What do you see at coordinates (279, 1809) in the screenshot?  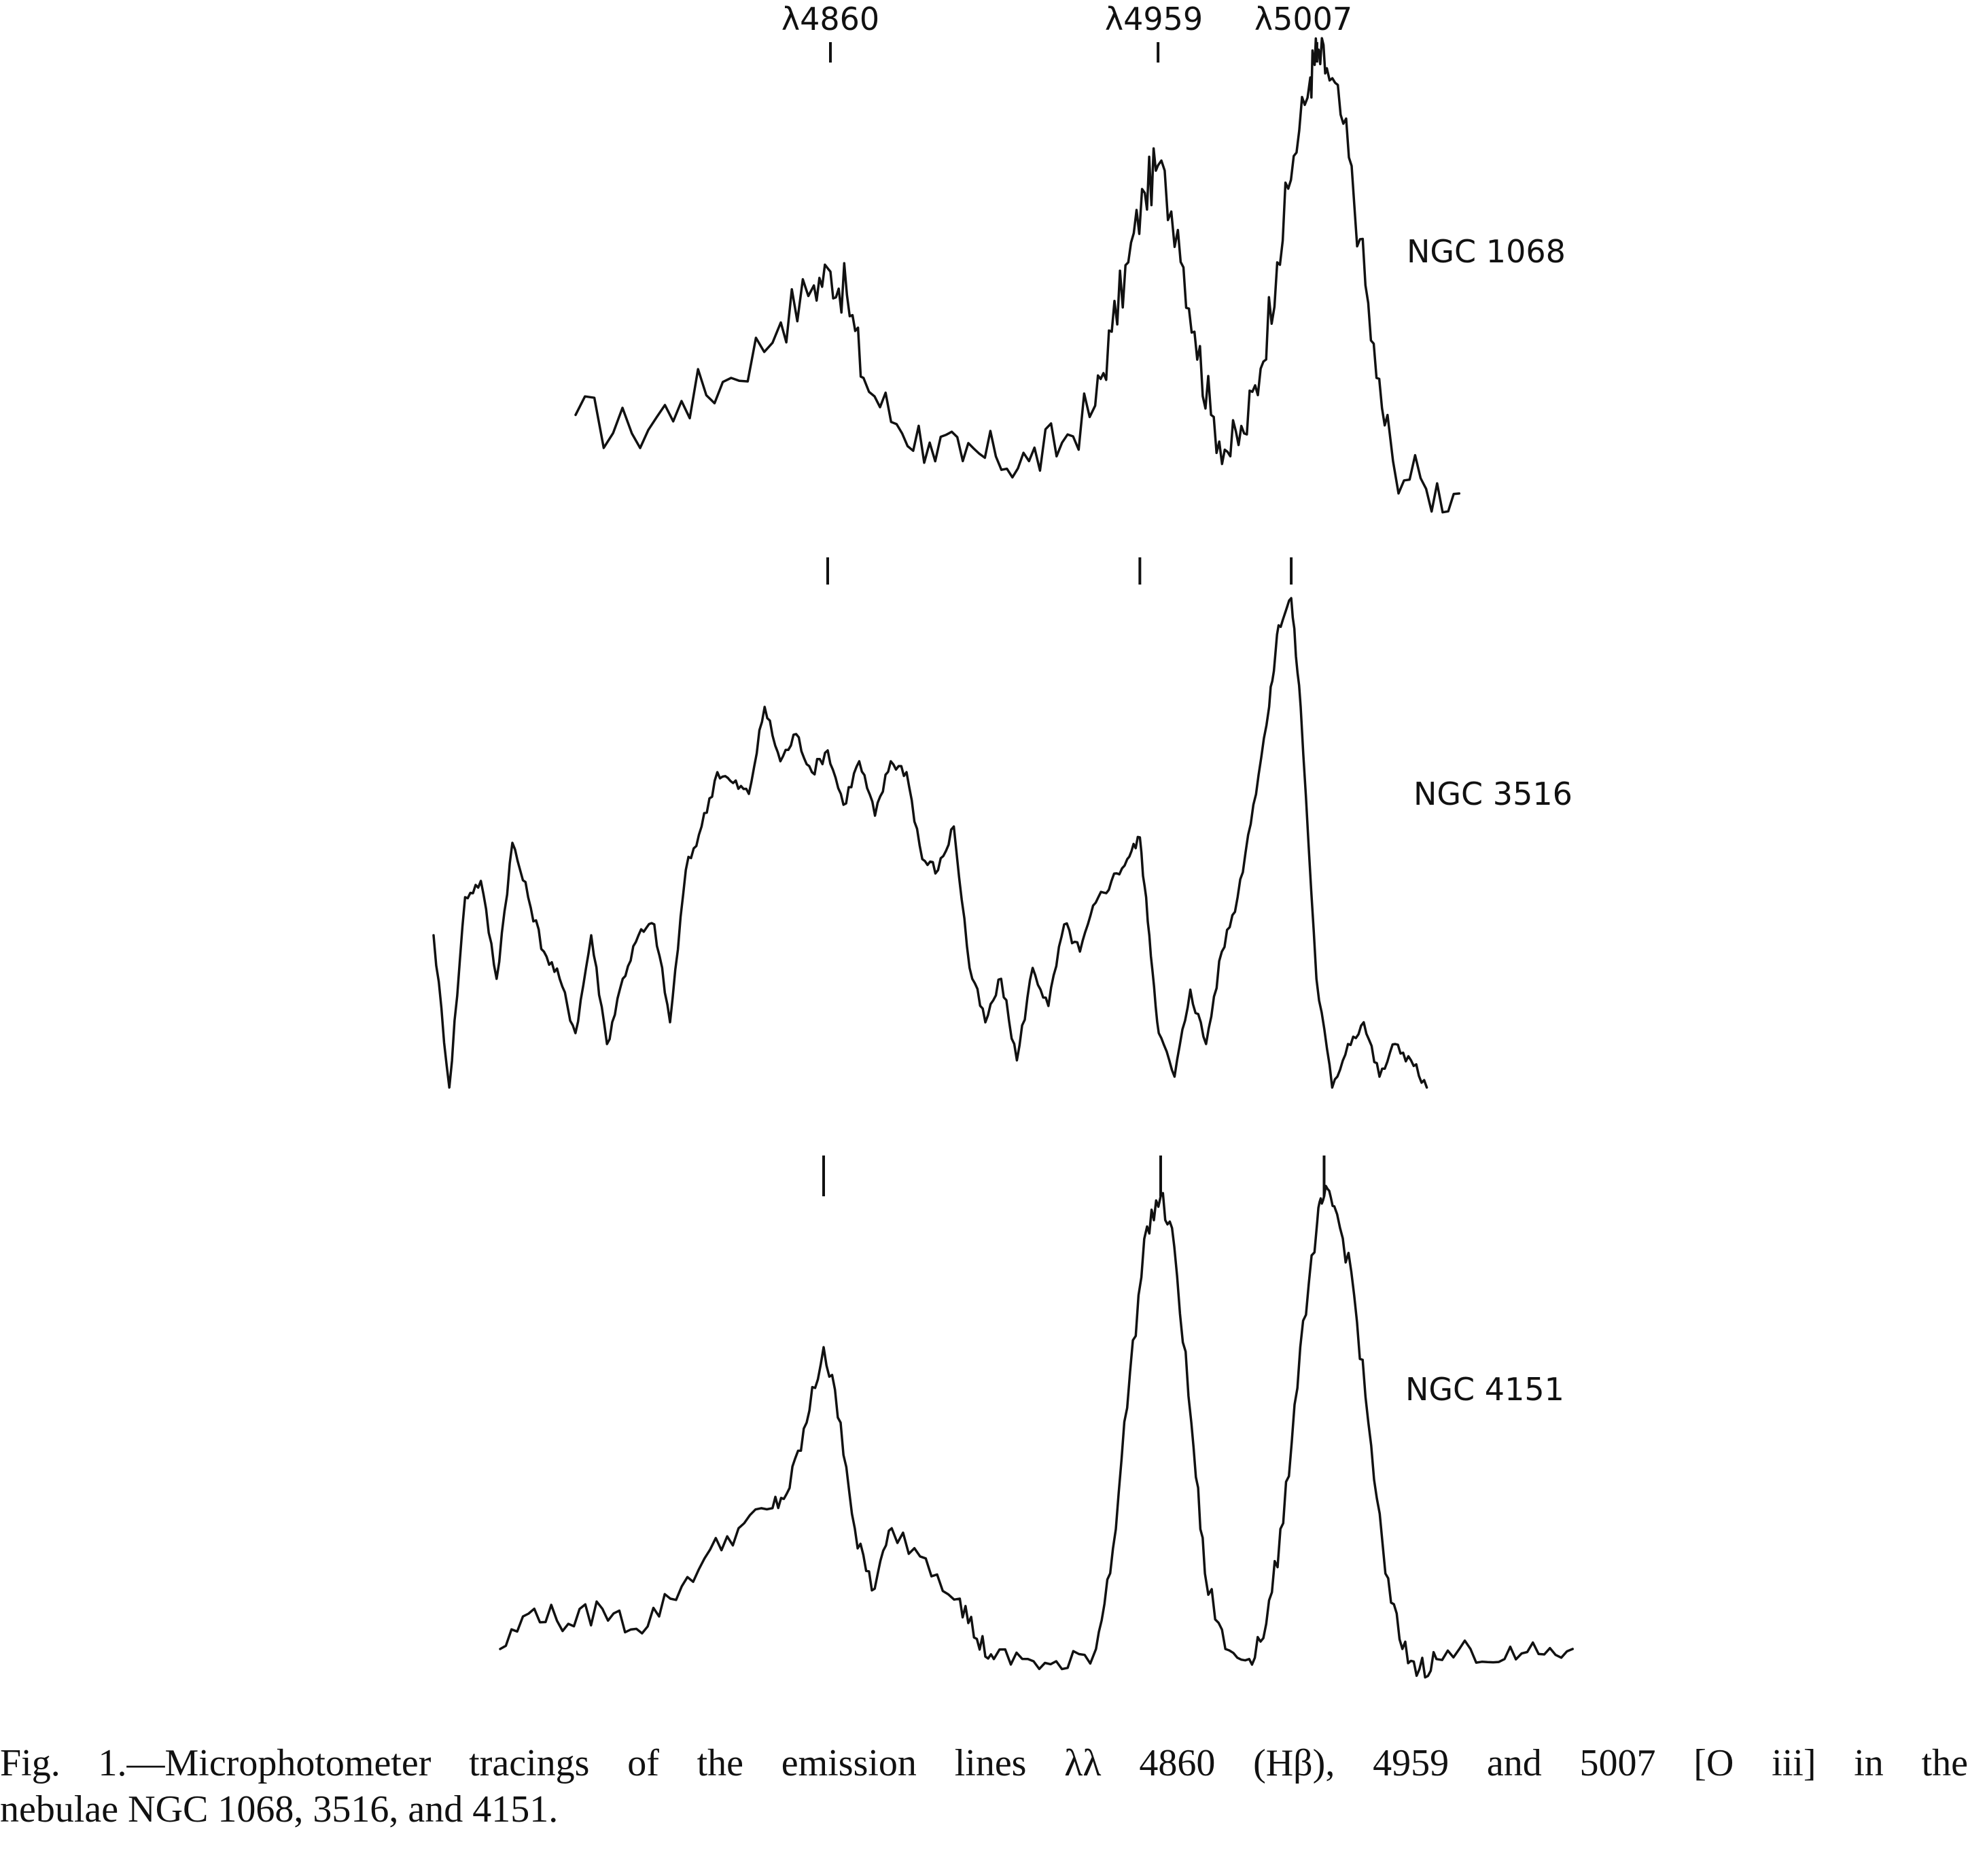 I see `caption-line-2: nebulae NGC 1068, 3516, and 4151.` at bounding box center [279, 1809].